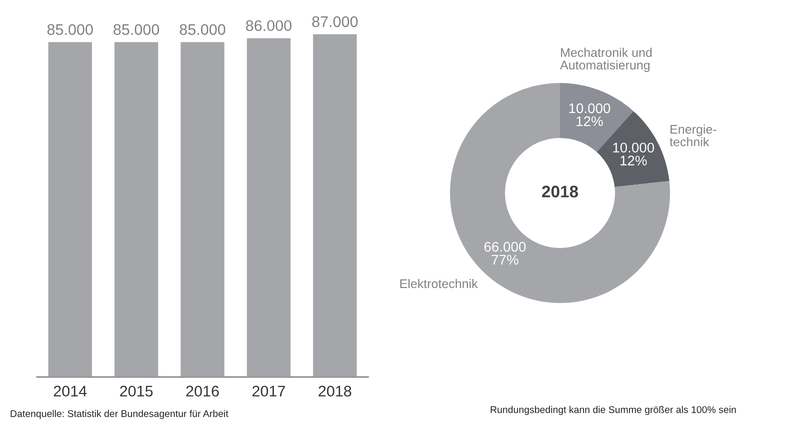  Describe the element at coordinates (136, 391) in the screenshot. I see `x-tick-label: 2015` at that location.